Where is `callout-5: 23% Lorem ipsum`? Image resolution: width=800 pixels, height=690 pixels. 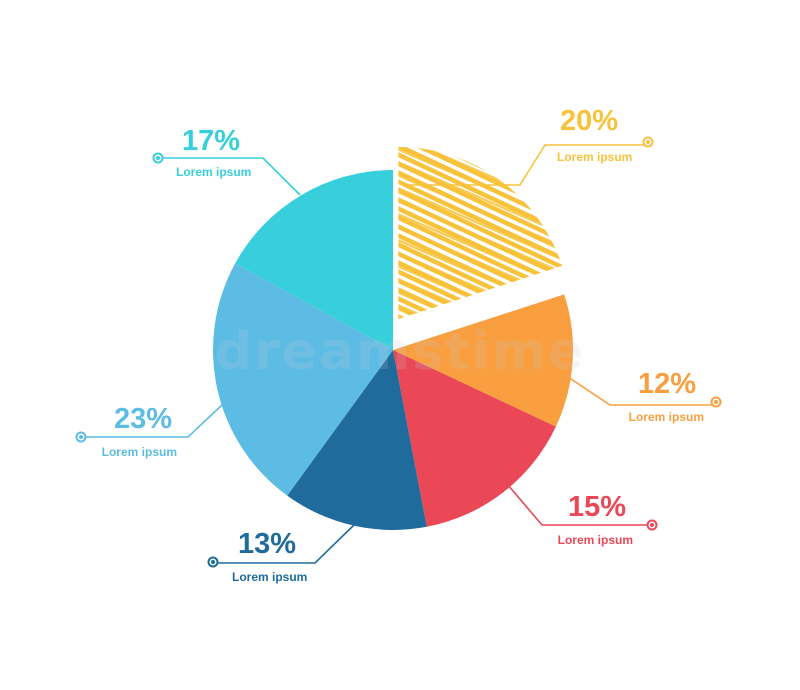 callout-5: 23% Lorem ipsum is located at coordinates (149, 431).